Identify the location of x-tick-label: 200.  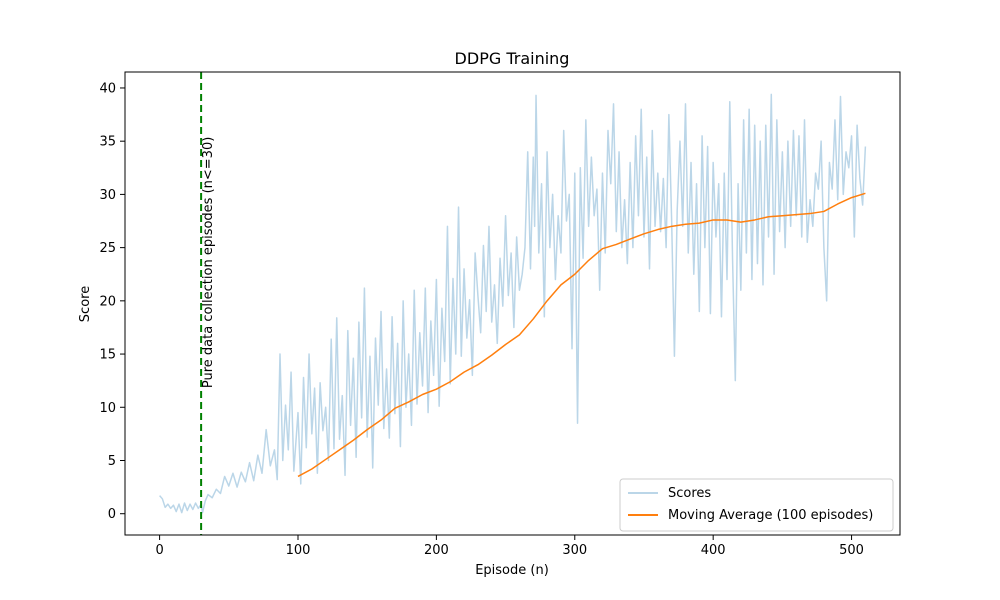
(436, 550).